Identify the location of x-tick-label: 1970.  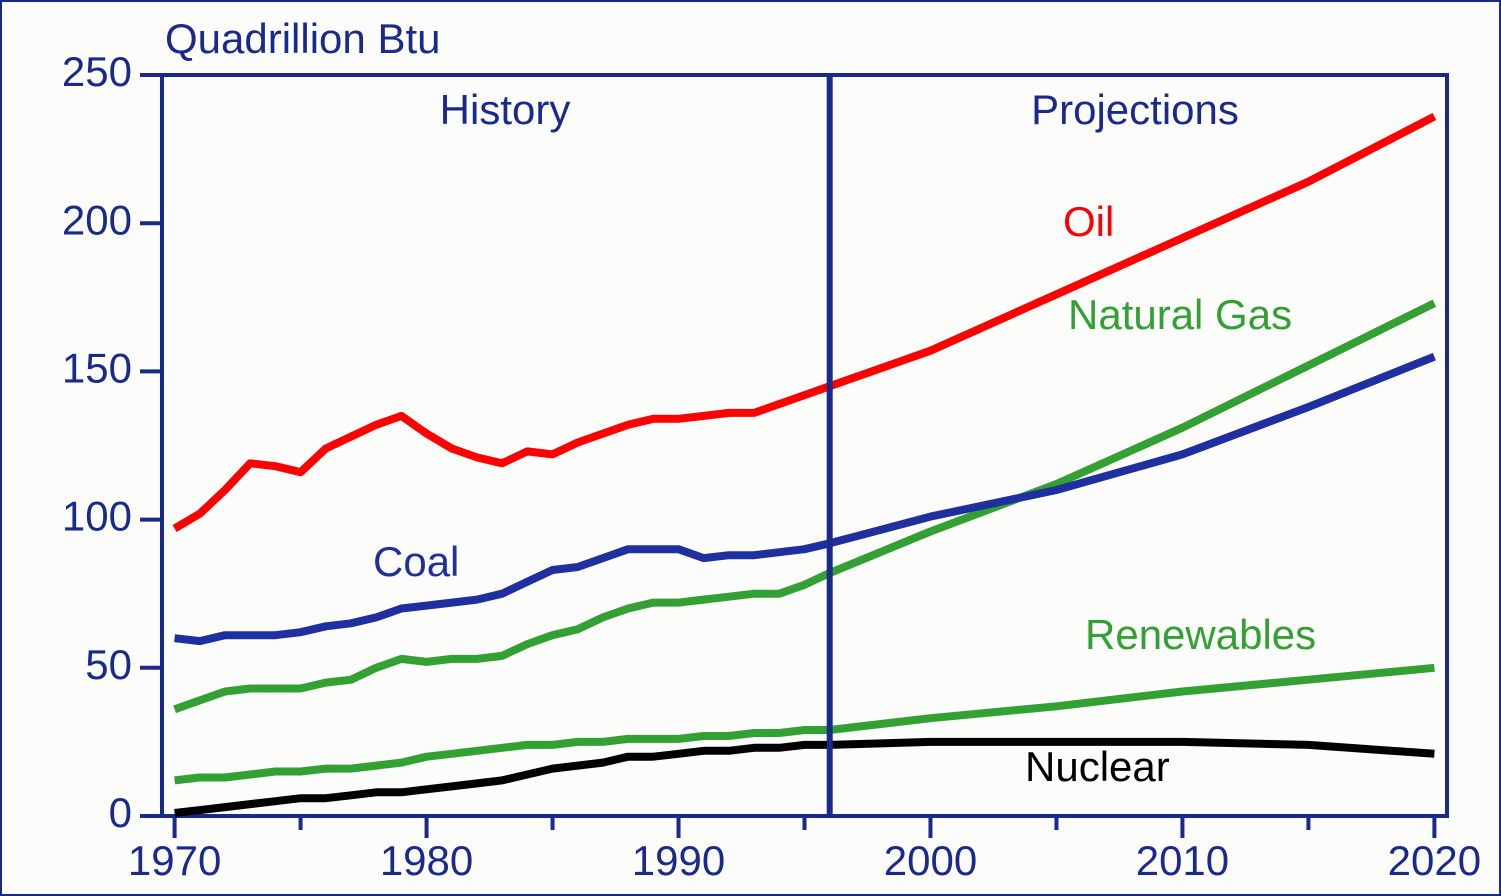
(174, 860).